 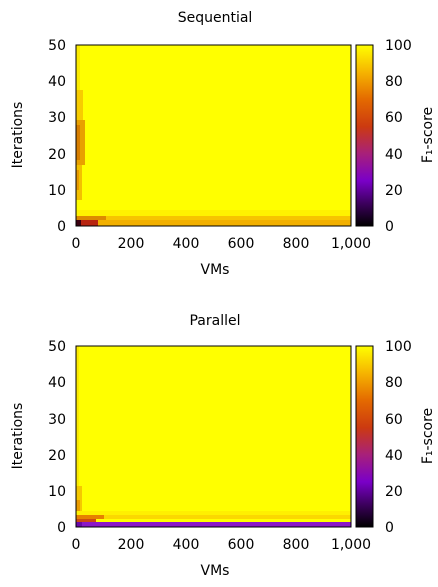 What do you see at coordinates (78, 223) in the screenshot?
I see `heatmap-row-0-corner` at bounding box center [78, 223].